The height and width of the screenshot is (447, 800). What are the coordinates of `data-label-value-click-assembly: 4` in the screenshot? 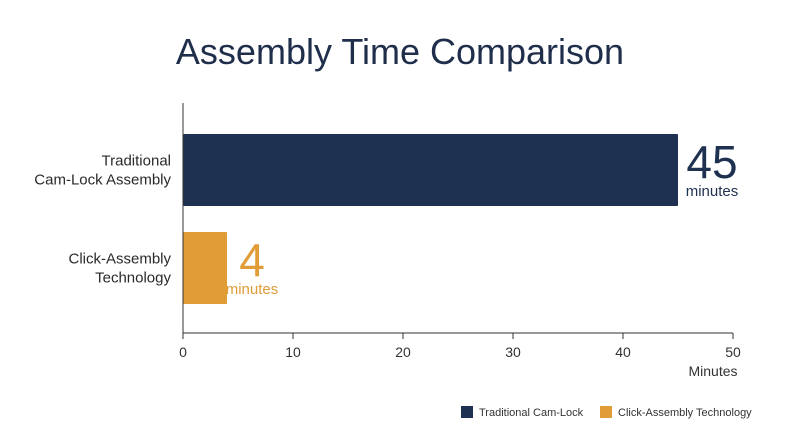 It's located at (252, 260).